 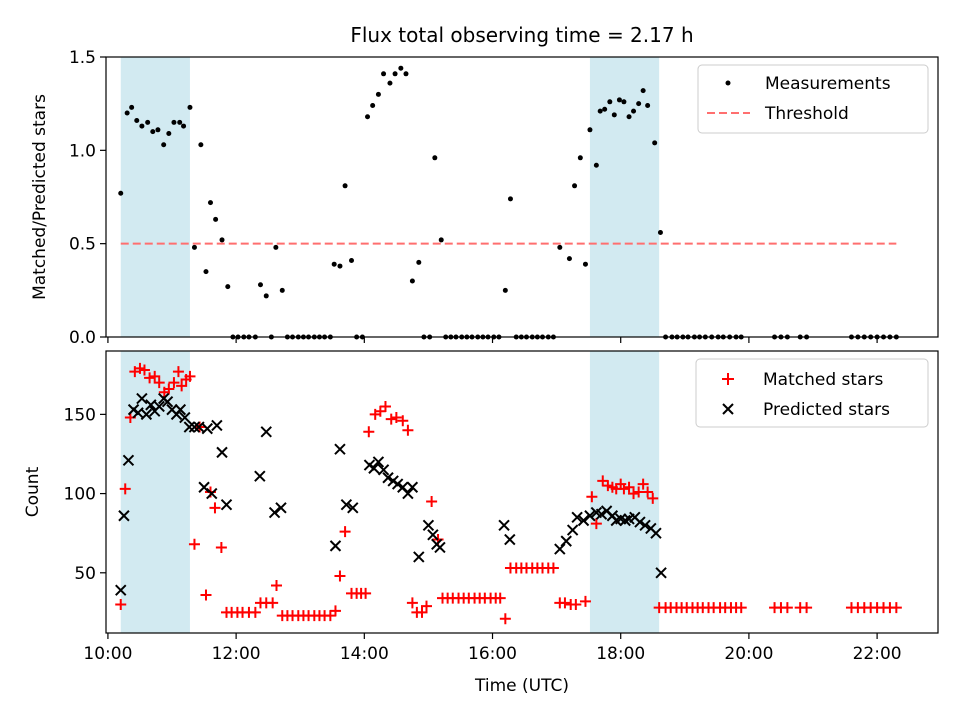 I want to click on x-tick-label: 20:00, so click(x=748, y=654).